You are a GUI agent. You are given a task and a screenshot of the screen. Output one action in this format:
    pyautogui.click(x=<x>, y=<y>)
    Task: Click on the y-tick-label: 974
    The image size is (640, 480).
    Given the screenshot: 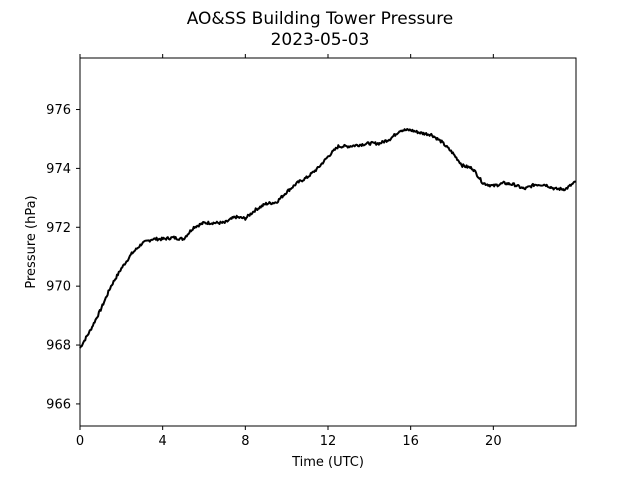 What is the action you would take?
    pyautogui.click(x=58, y=169)
    